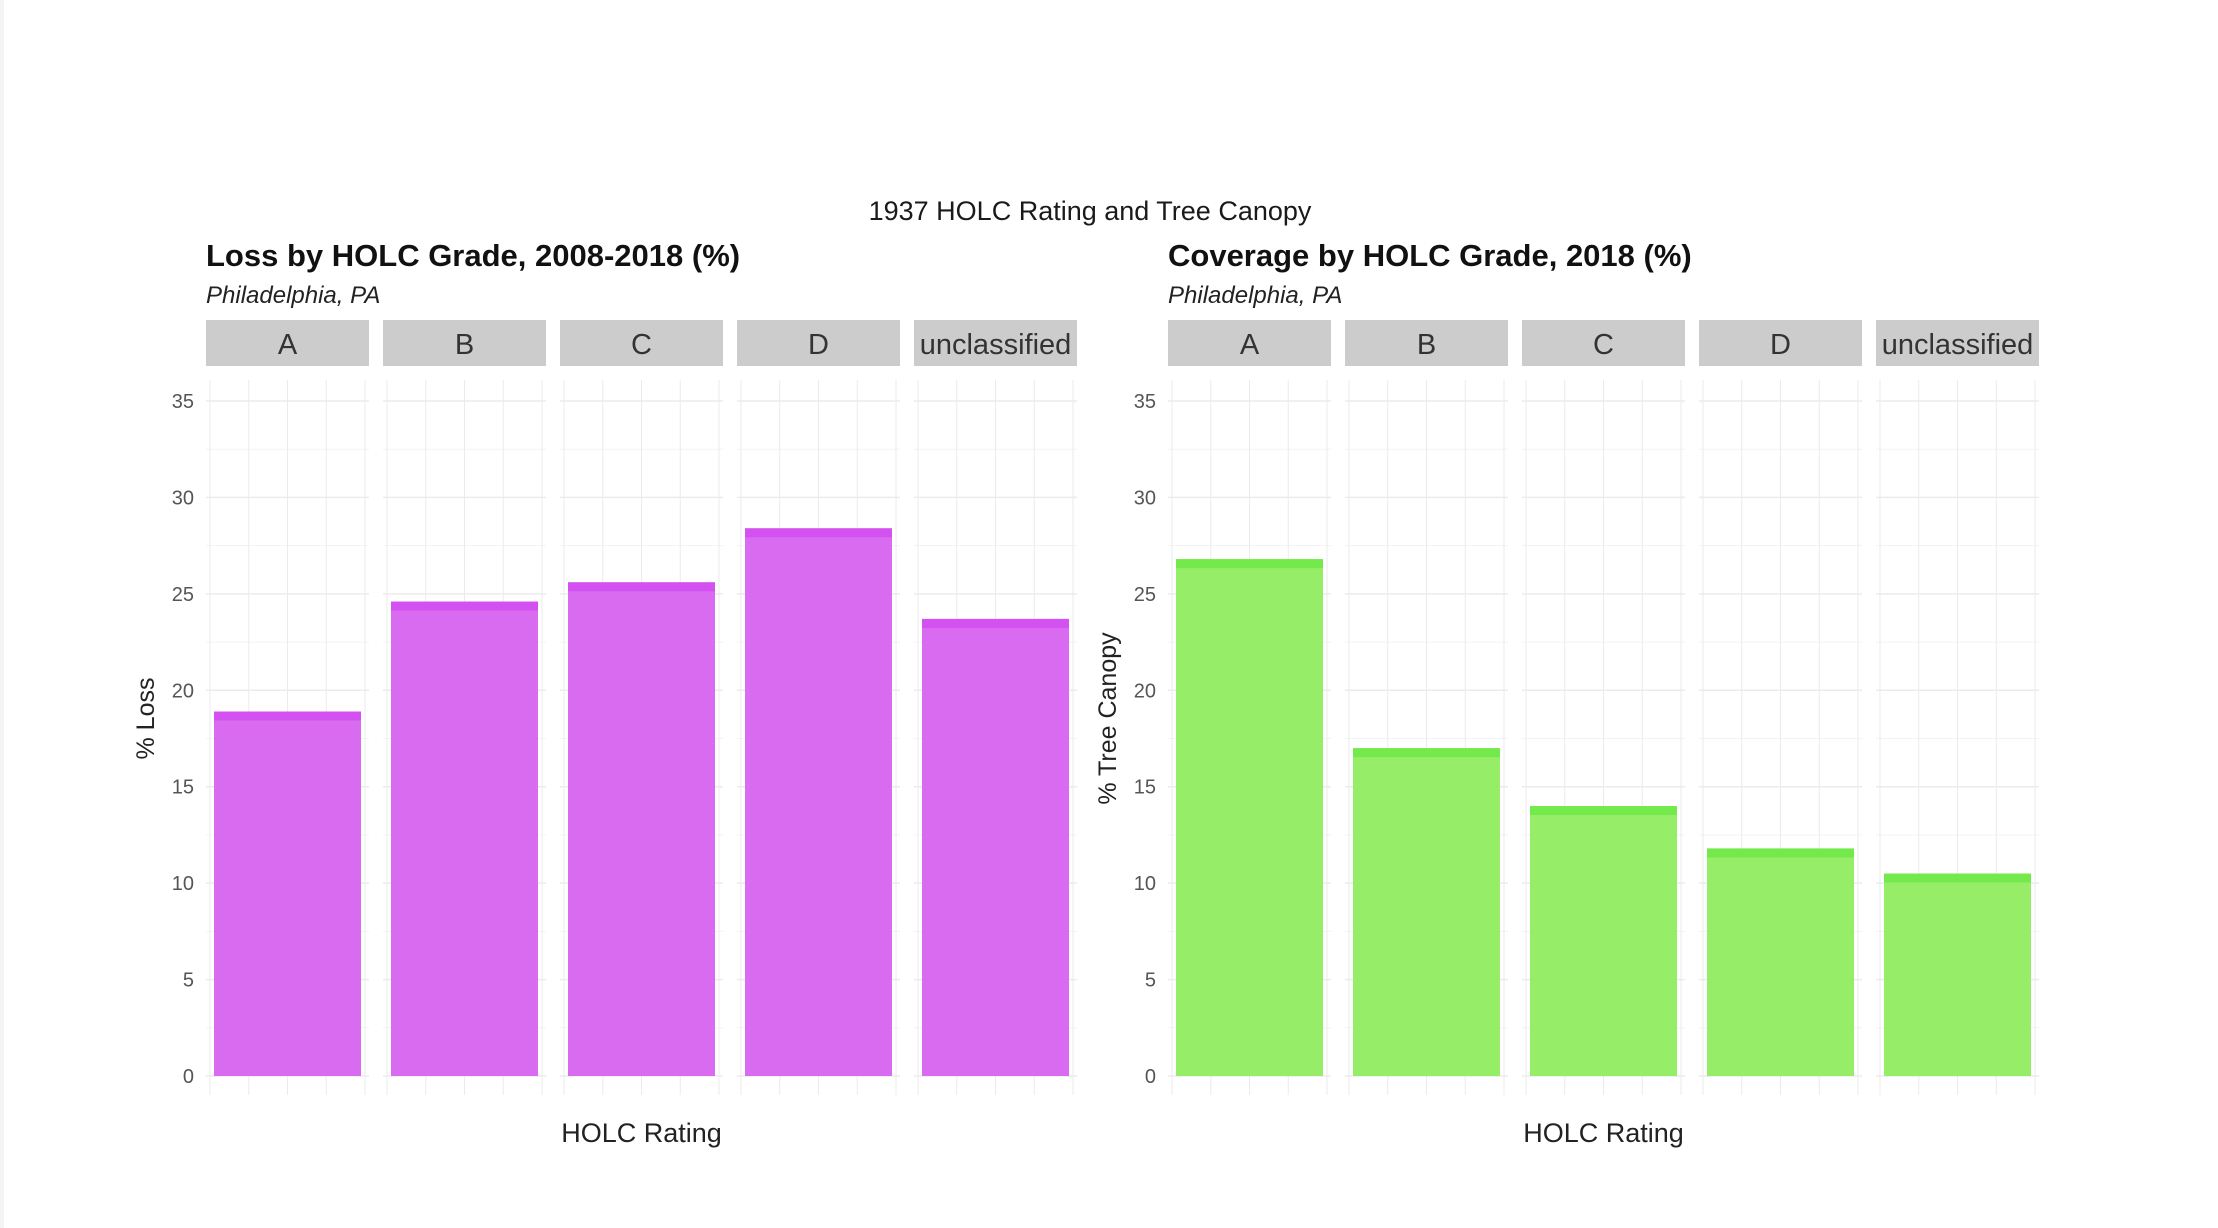  I want to click on page-edge, so click(2, 614).